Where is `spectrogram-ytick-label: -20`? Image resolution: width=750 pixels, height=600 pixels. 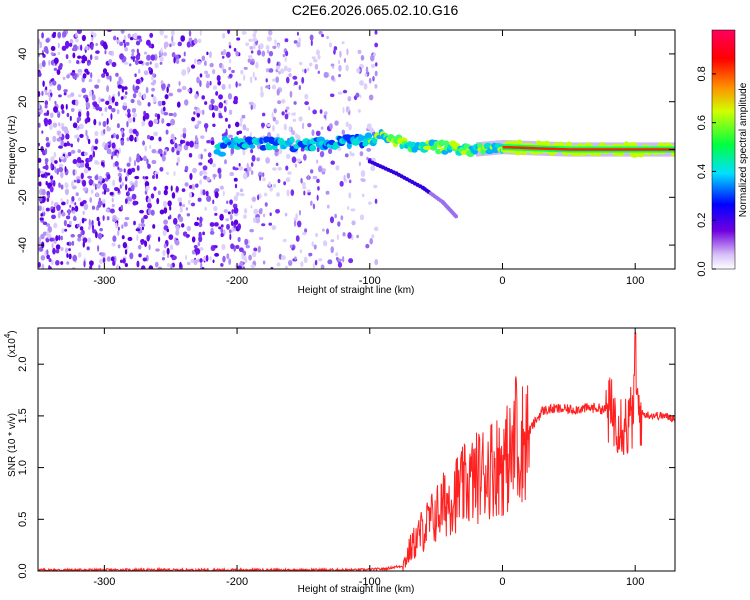
spectrogram-ytick-label: -20 is located at coordinates (23, 197).